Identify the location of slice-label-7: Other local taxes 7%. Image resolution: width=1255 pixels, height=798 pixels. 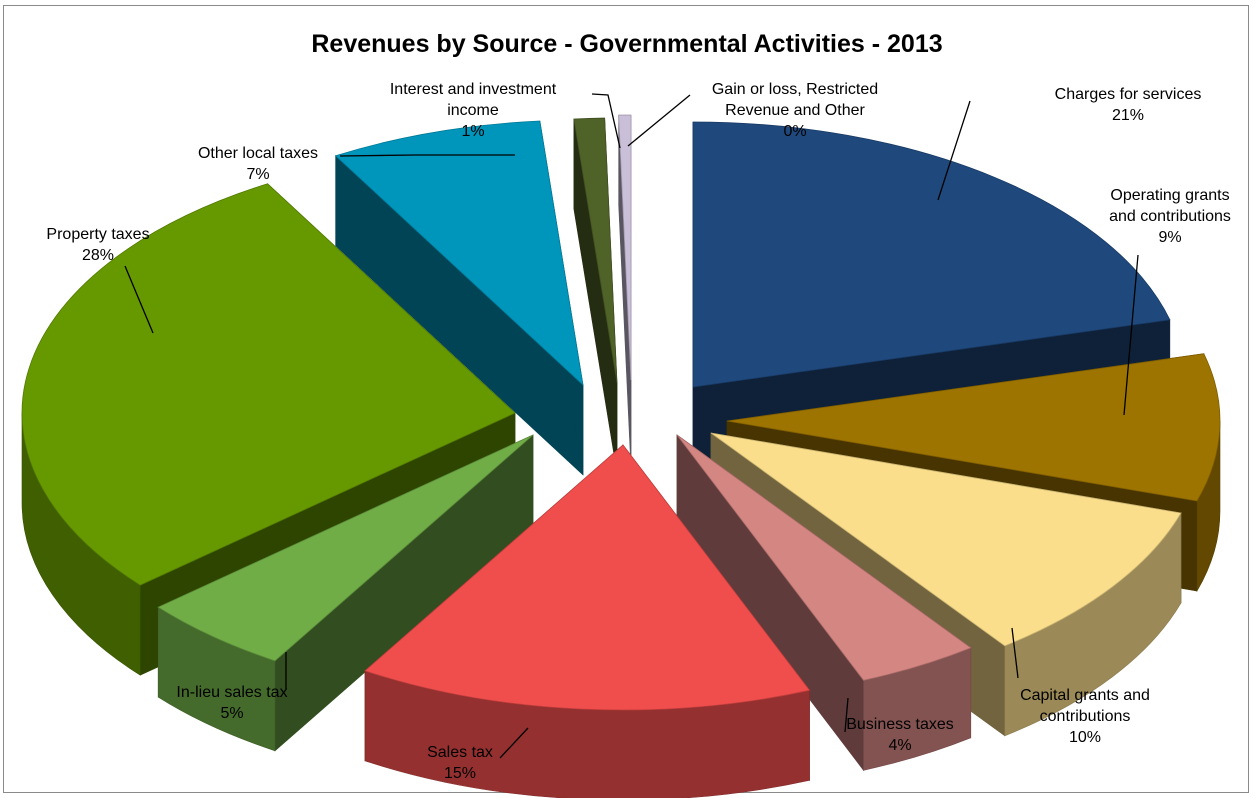
(356, 164).